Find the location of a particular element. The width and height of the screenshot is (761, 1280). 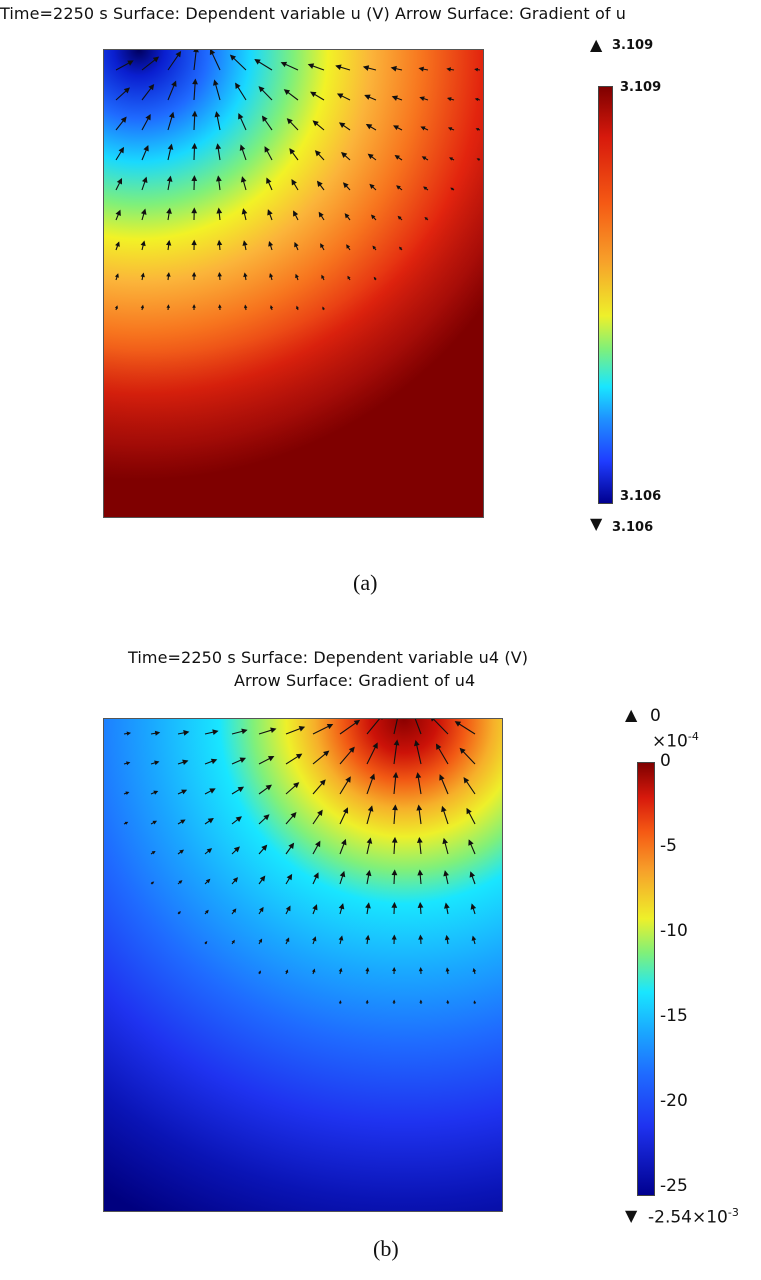

panel-a-gradient-arrows is located at coordinates (297, 180).